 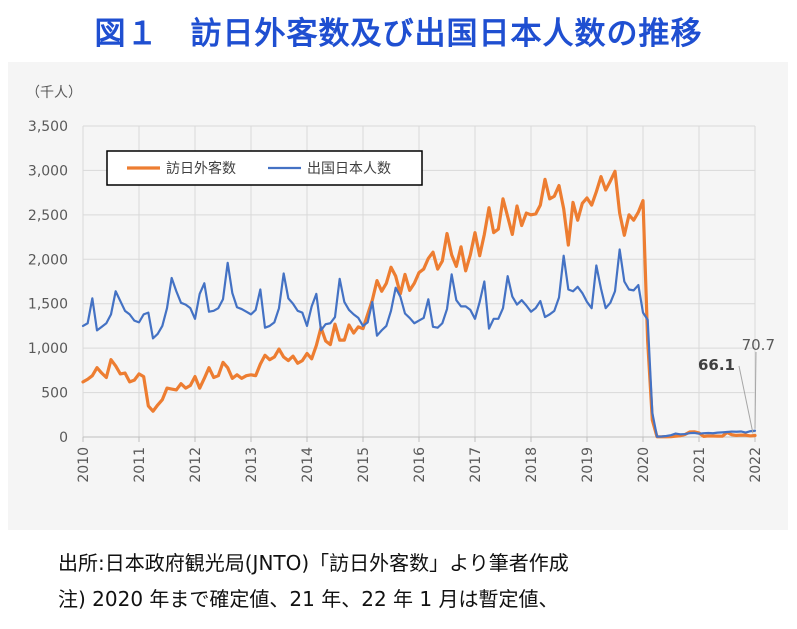 What do you see at coordinates (644, 465) in the screenshot?
I see `x-tick-label: 2020` at bounding box center [644, 465].